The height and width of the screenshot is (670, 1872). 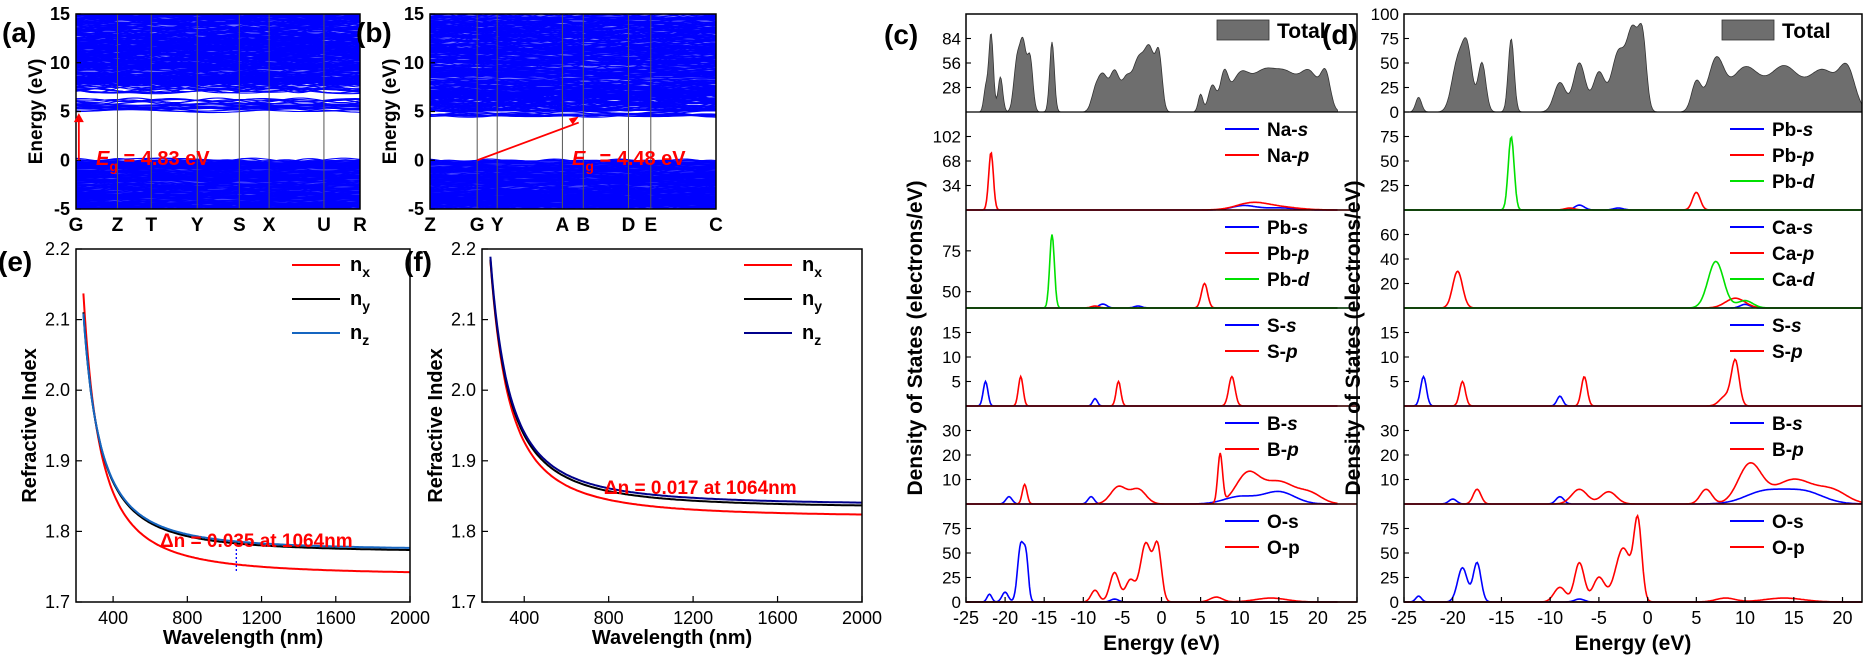 What do you see at coordinates (675, 383) in the screenshot?
I see `curve-ny` at bounding box center [675, 383].